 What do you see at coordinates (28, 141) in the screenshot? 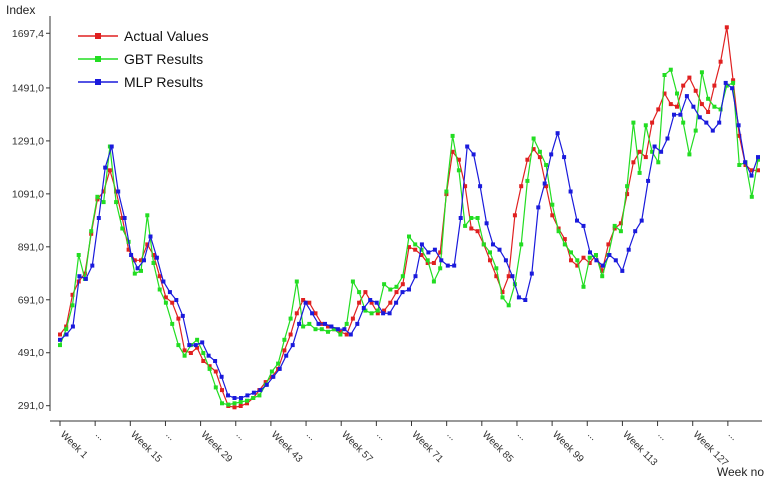
I see `y-tick-label: 1291,0` at bounding box center [28, 141].